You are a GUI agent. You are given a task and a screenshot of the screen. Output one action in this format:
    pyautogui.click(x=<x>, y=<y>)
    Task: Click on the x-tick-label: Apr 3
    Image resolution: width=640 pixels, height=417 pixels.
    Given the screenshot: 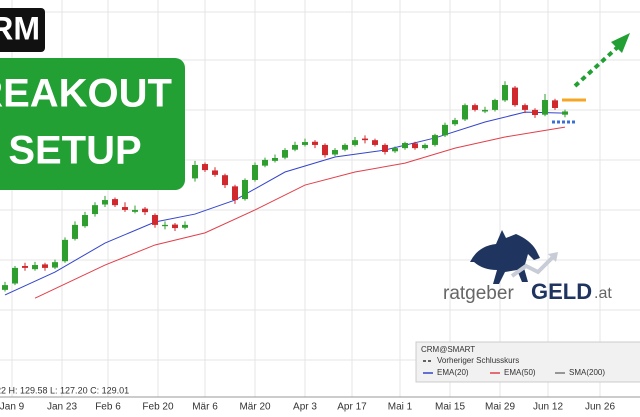 What is the action you would take?
    pyautogui.click(x=305, y=407)
    